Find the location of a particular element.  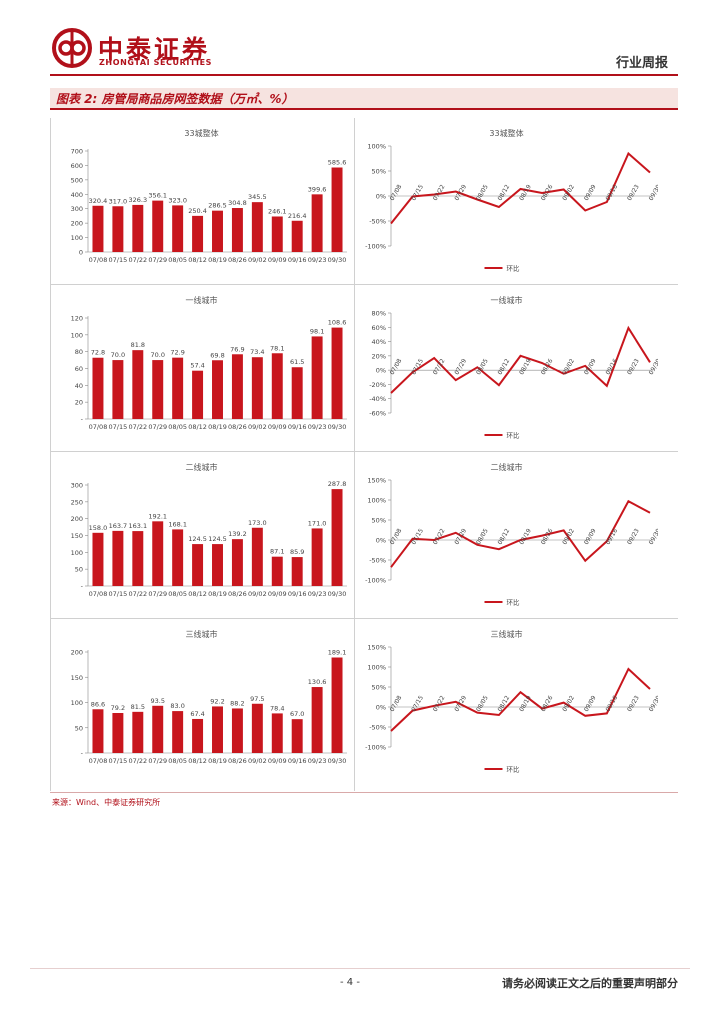

y-tick-label: 100% is located at coordinates (376, 147).